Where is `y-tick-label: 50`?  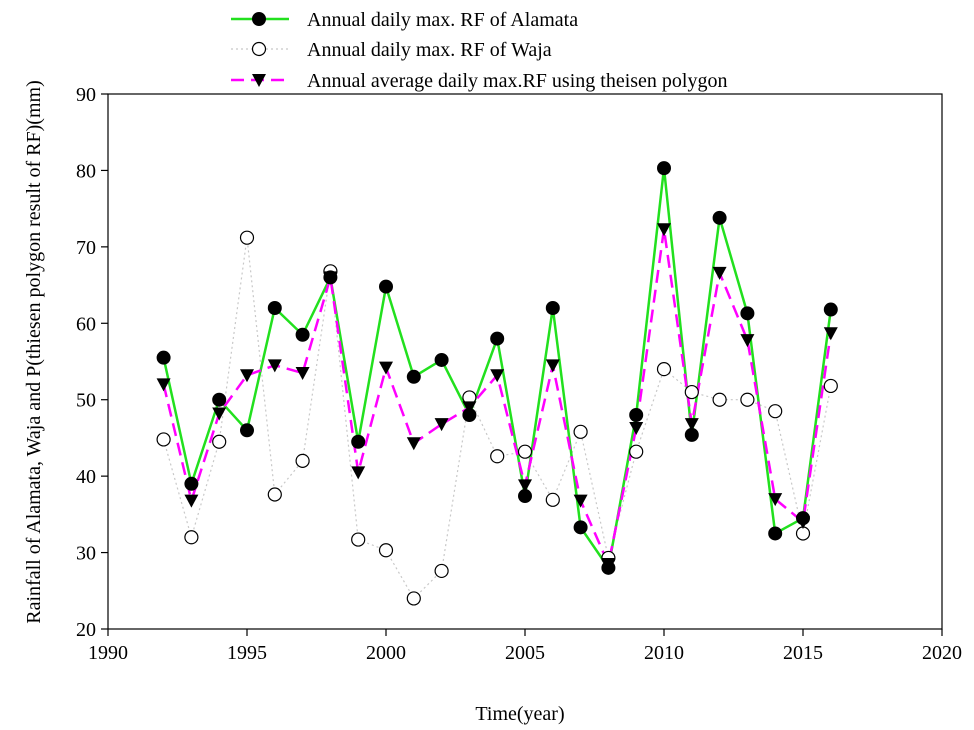 y-tick-label: 50 is located at coordinates (86, 401).